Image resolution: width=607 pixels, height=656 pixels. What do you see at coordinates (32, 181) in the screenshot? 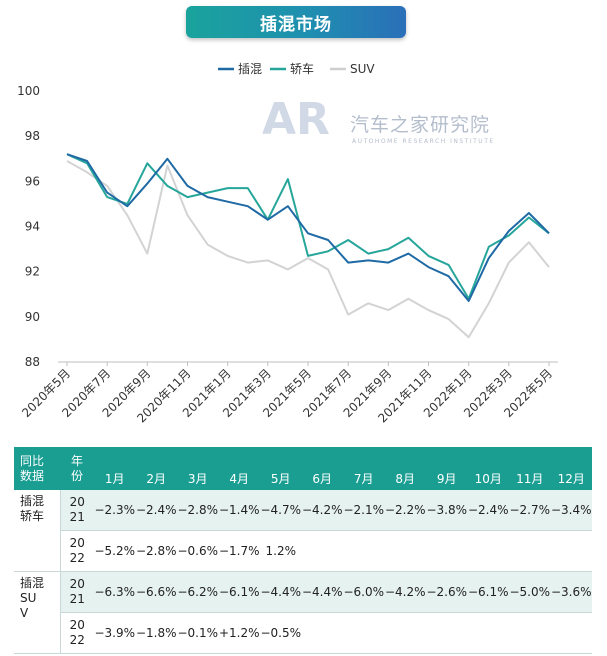
I see `y-tick-label: 96` at bounding box center [32, 181].